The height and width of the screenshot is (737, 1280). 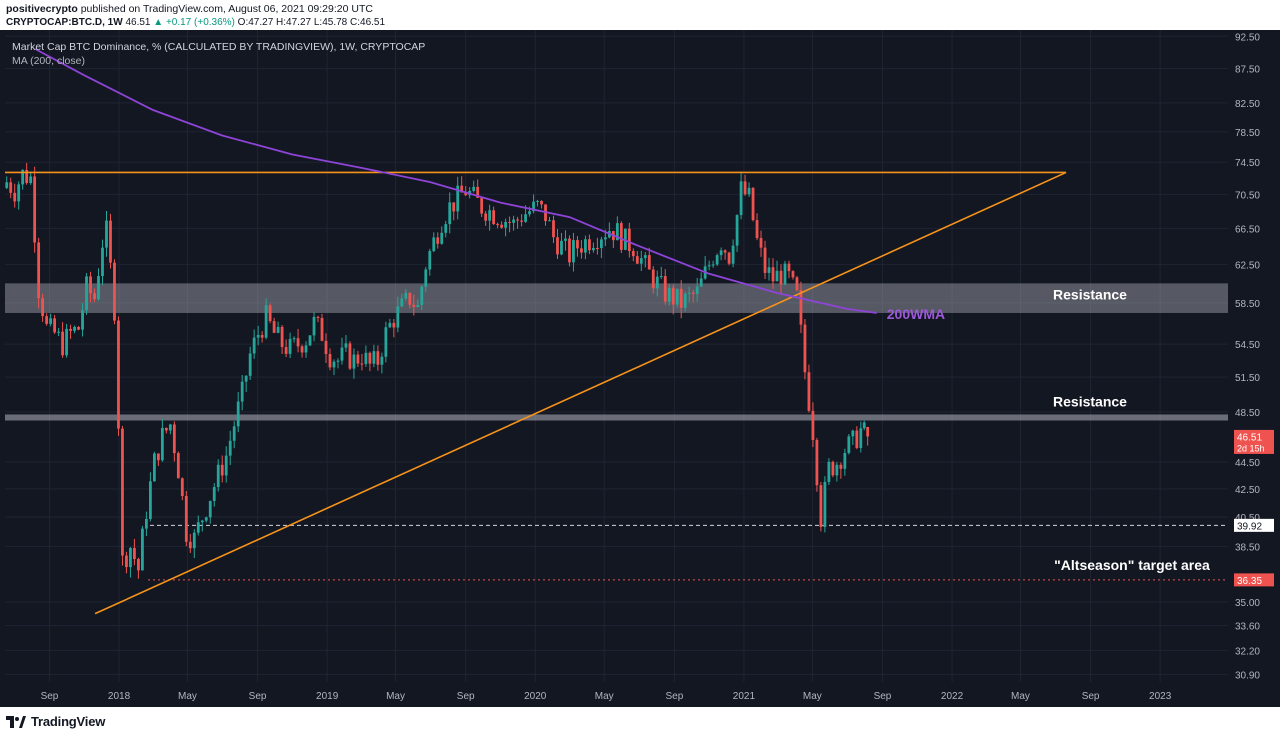 What do you see at coordinates (1247, 547) in the screenshot?
I see `price-tick-label: 38.50` at bounding box center [1247, 547].